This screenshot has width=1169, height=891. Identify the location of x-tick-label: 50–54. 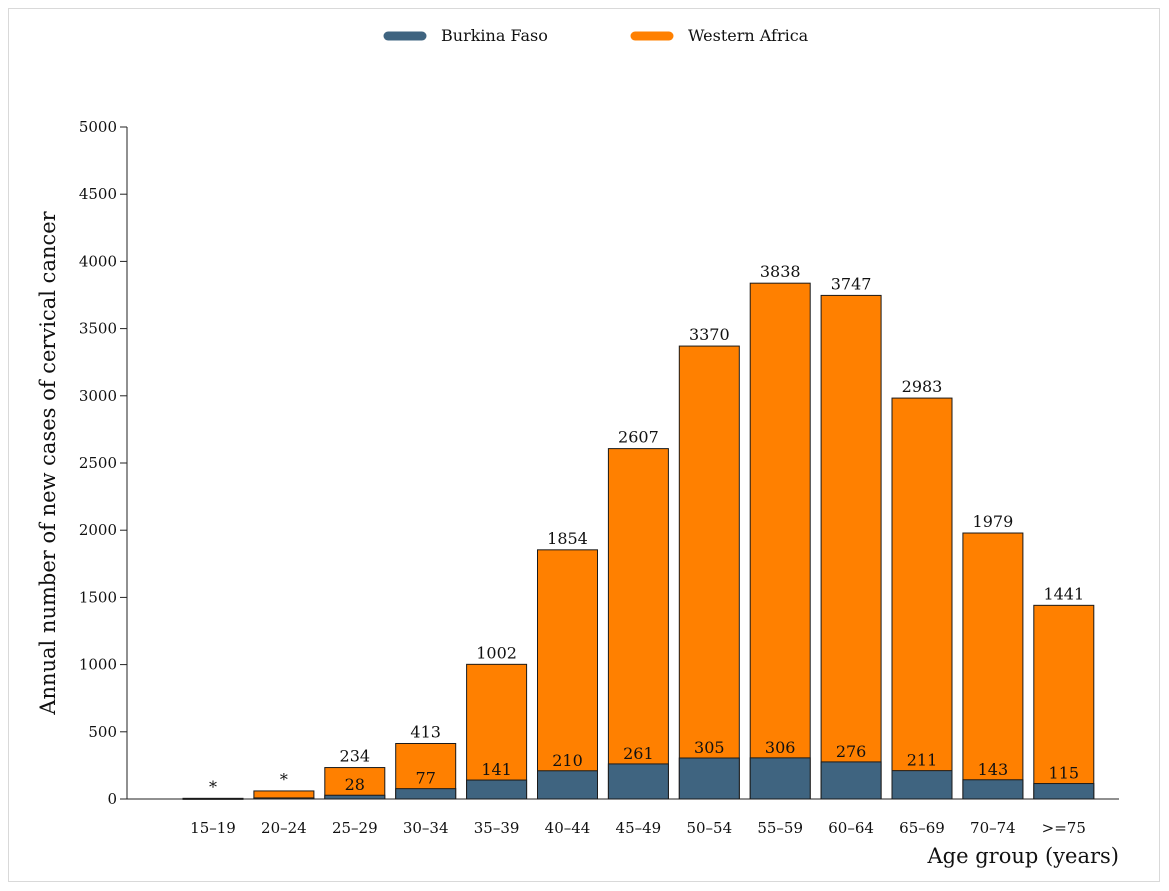
(709, 828).